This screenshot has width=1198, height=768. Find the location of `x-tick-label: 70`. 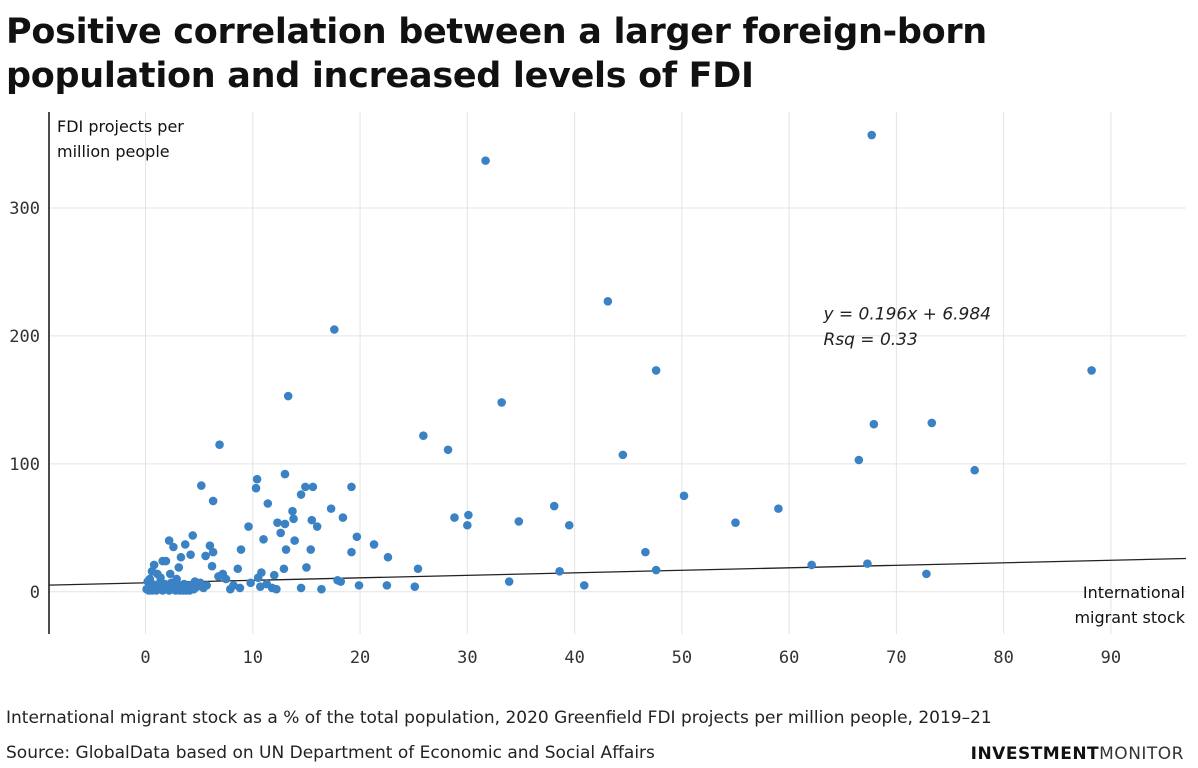

x-tick-label: 70 is located at coordinates (896, 658).